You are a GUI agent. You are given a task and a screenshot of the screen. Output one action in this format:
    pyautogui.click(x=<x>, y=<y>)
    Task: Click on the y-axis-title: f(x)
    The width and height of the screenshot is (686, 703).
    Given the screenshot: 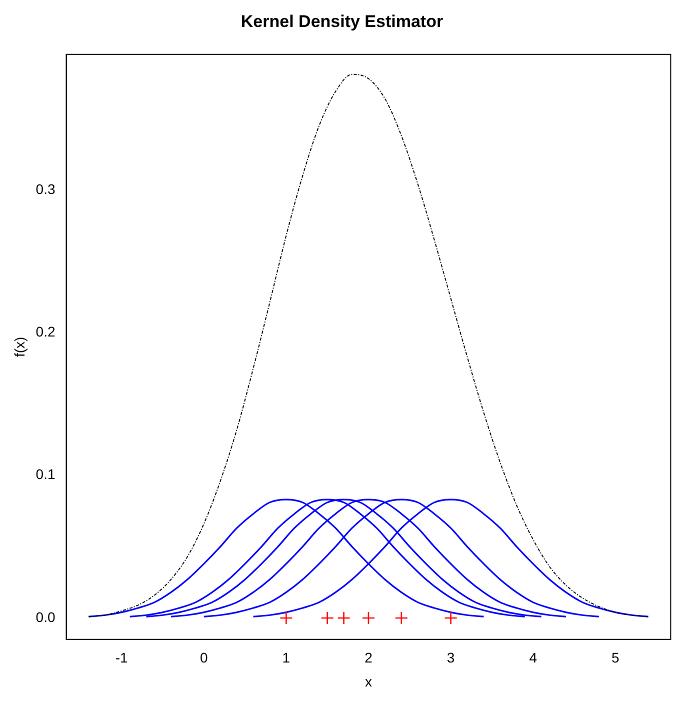 What is the action you would take?
    pyautogui.click(x=19, y=347)
    